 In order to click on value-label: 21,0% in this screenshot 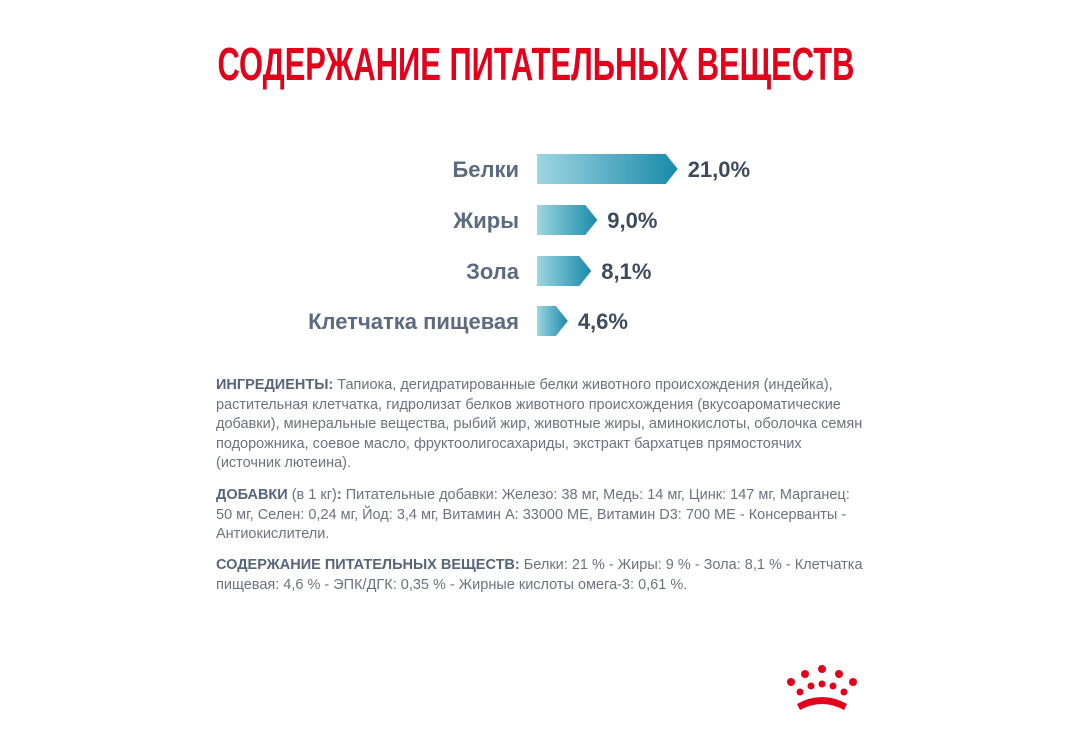, I will do `click(719, 169)`.